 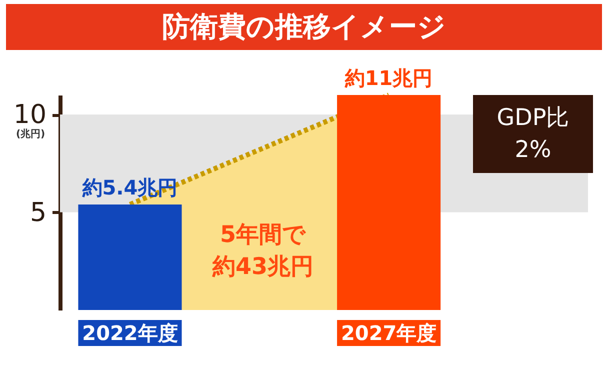 I want to click on x-tick-label: 2027年度, so click(x=388, y=333).